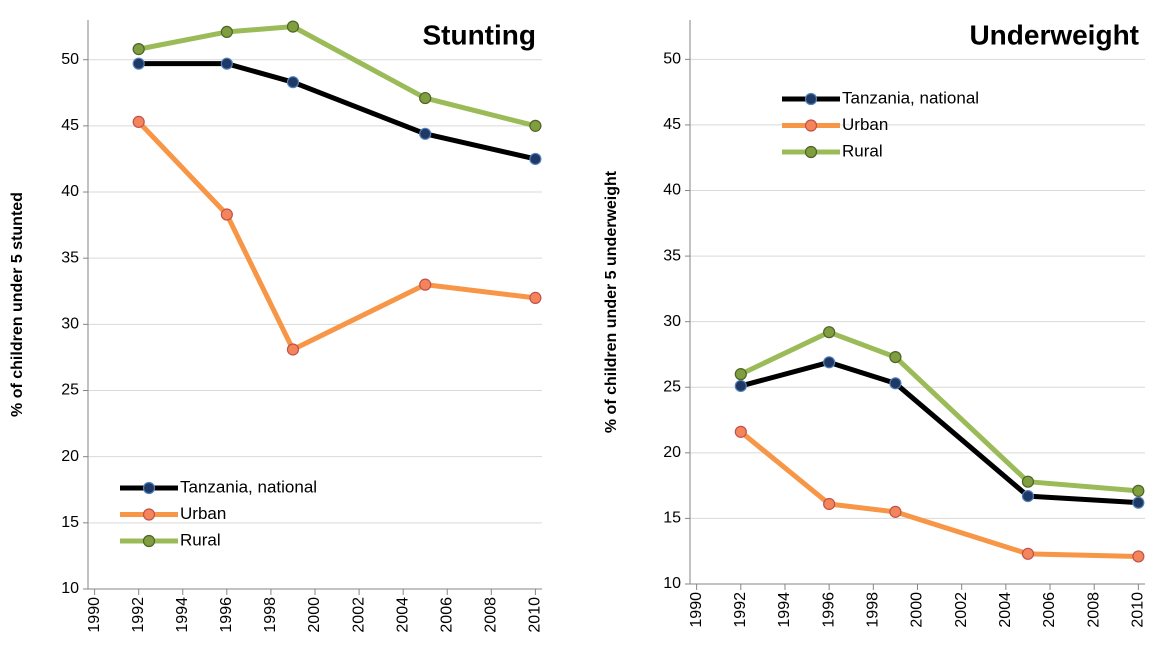 This screenshot has width=1149, height=650. I want to click on y-axis-label: % of children under 5 stunted, so click(17, 304).